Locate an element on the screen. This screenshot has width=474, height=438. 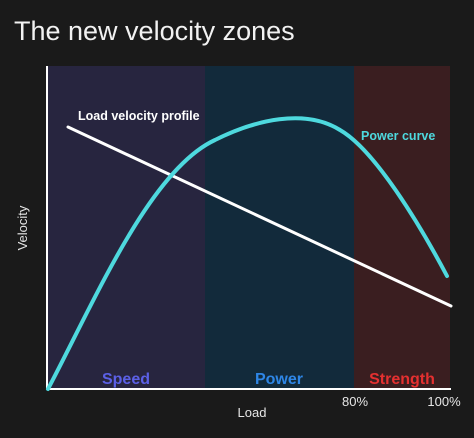
annotation-power-curve: Power curve is located at coordinates (398, 136).